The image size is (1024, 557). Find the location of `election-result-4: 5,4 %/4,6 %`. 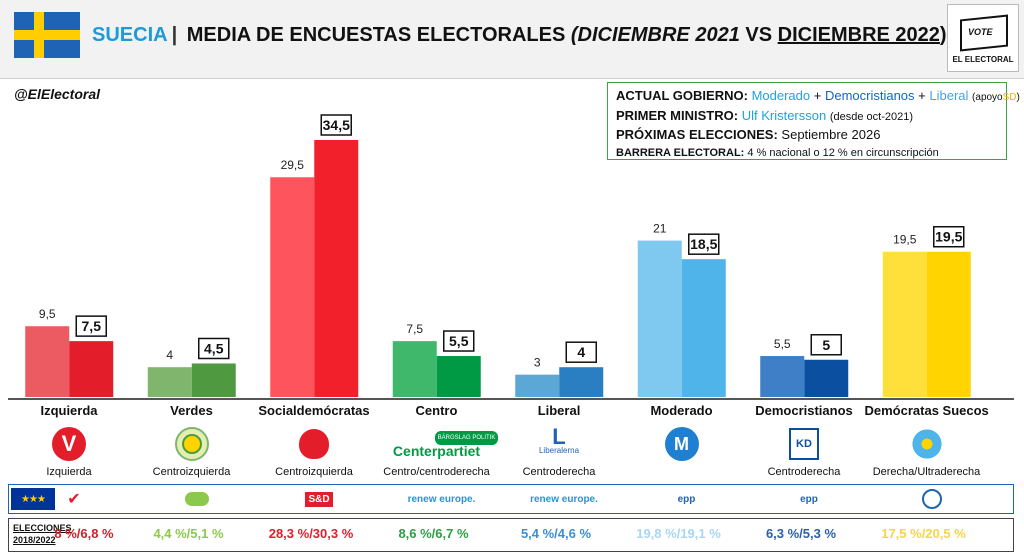

election-result-4: 5,4 %/4,6 % is located at coordinates (556, 533).